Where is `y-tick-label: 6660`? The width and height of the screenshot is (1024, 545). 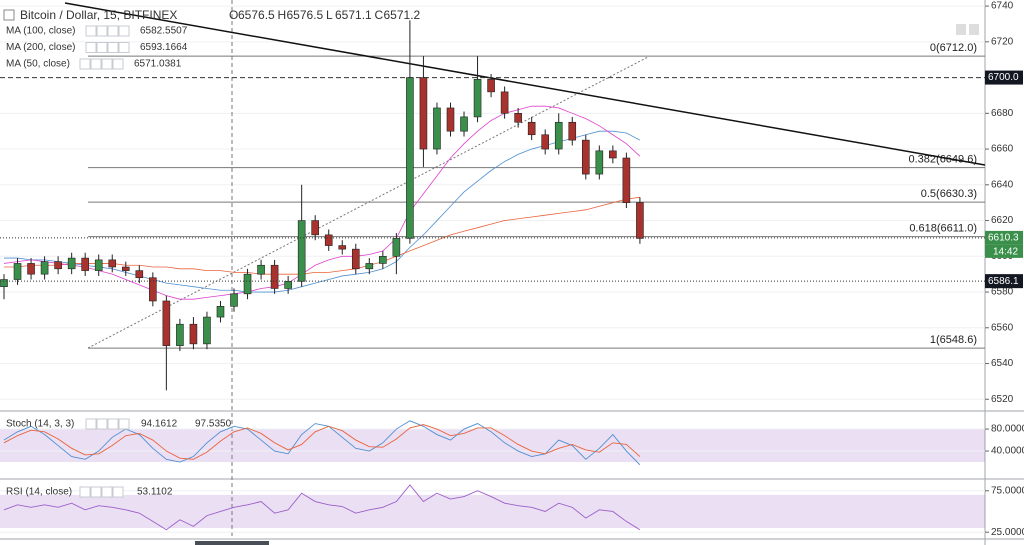 y-tick-label: 6660 is located at coordinates (1002, 149).